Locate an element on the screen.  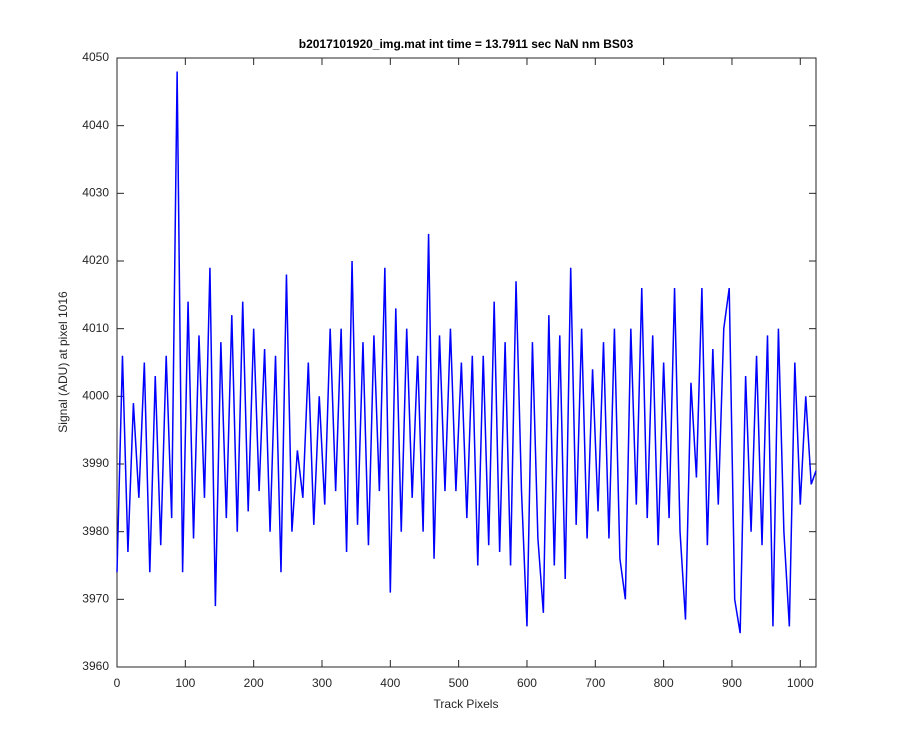
y-tick-label: 4010 is located at coordinates (95, 328).